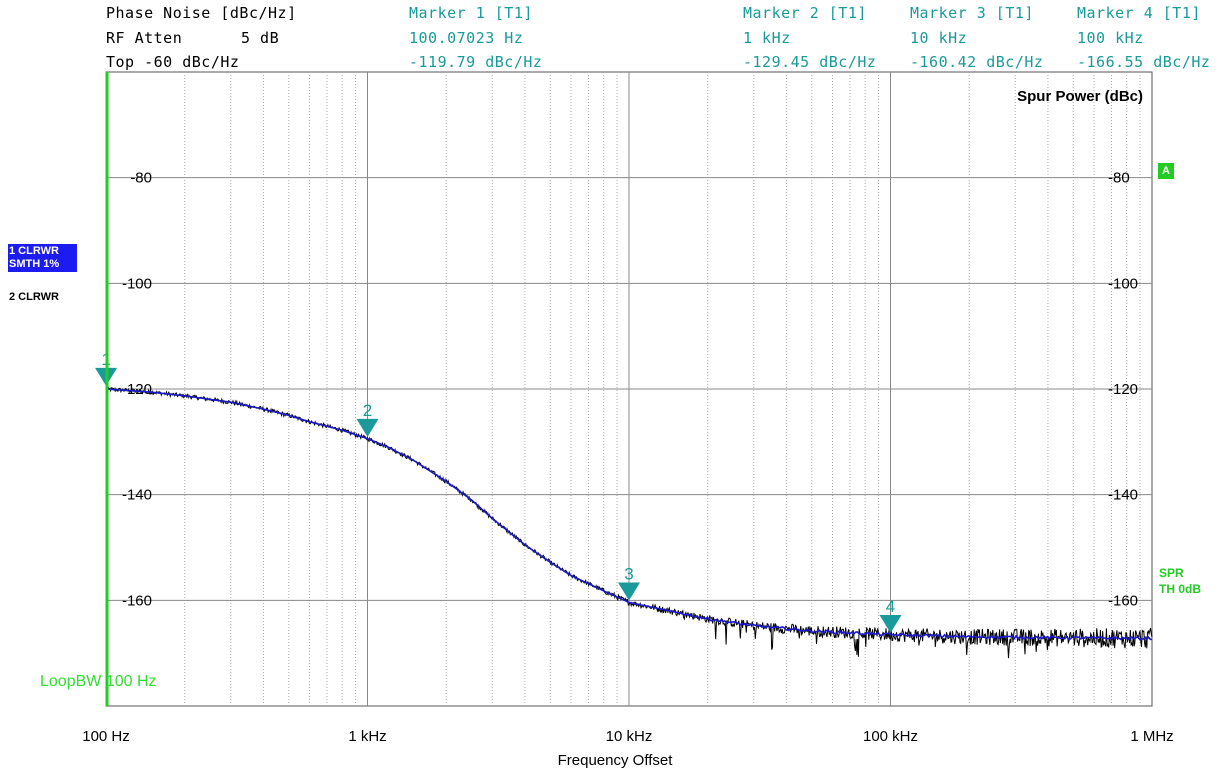 The height and width of the screenshot is (774, 1231). What do you see at coordinates (367, 427) in the screenshot?
I see `marker-2-triangle` at bounding box center [367, 427].